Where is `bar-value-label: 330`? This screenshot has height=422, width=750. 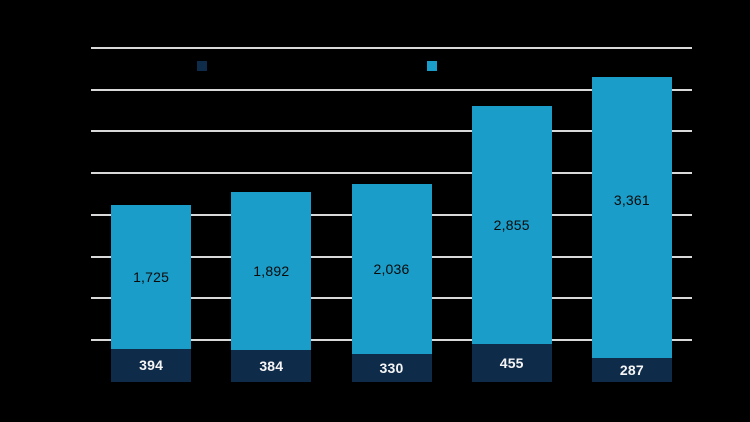
bar-value-label: 330 is located at coordinates (391, 367).